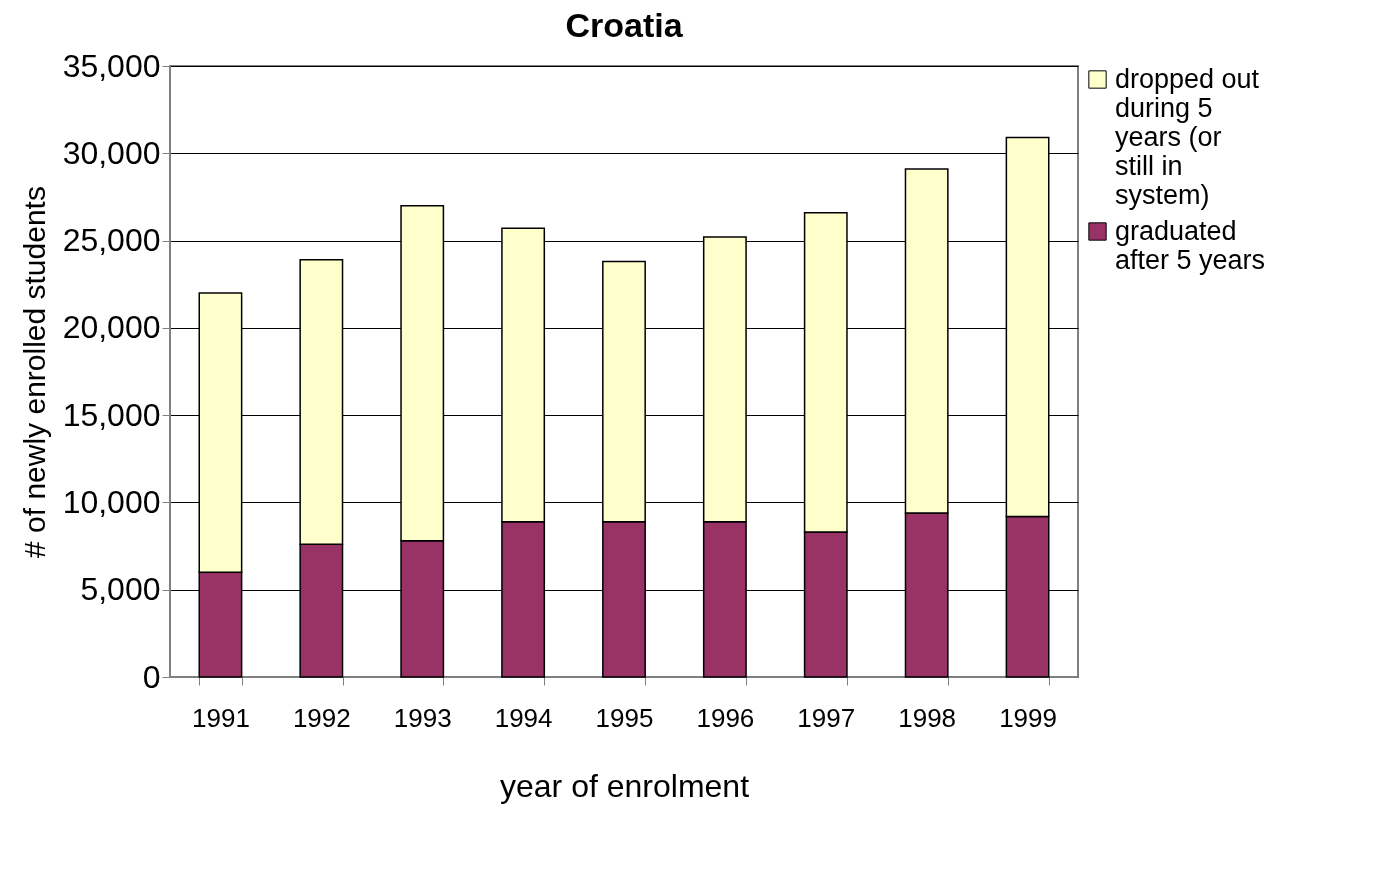  What do you see at coordinates (34, 372) in the screenshot?
I see `y-axis-title: # of newly enrolled students` at bounding box center [34, 372].